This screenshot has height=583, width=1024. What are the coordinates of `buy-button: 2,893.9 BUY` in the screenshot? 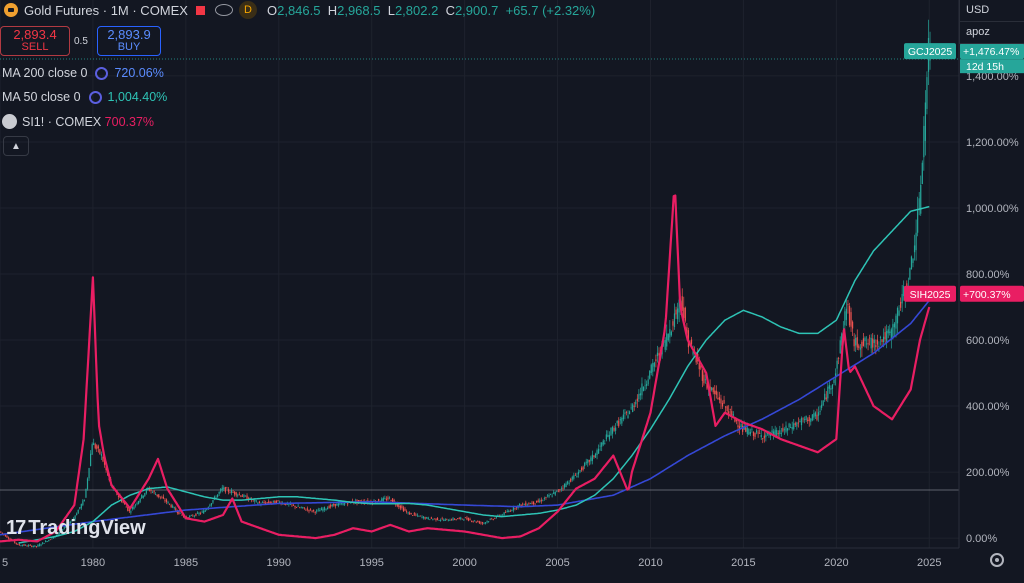 It's located at (129, 41).